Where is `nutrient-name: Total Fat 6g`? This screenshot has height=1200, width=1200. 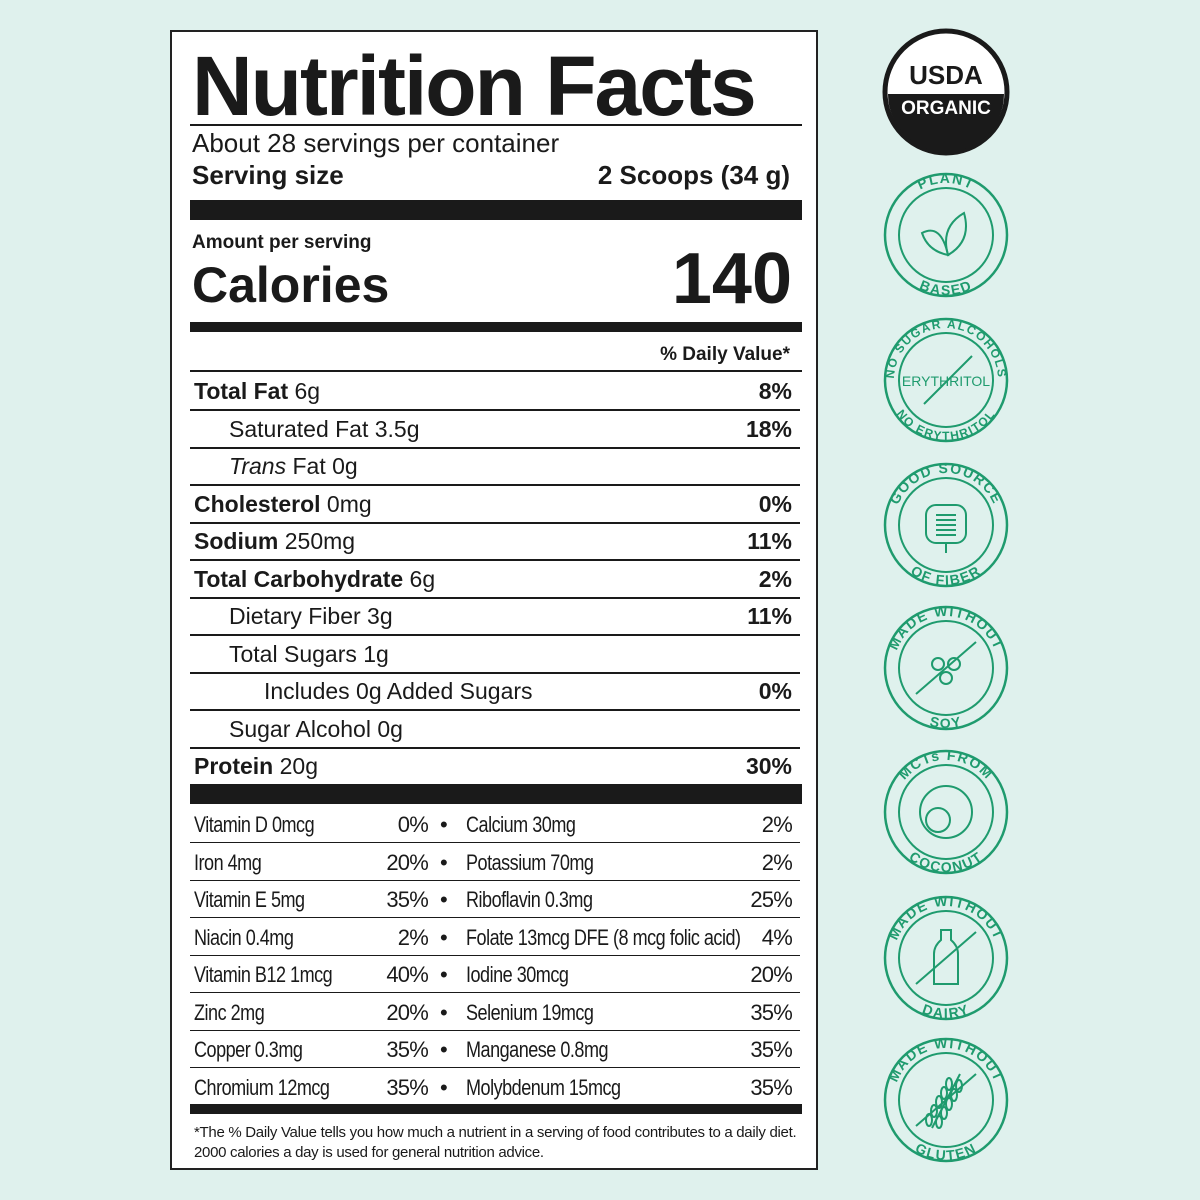
nutrient-name: Total Fat 6g is located at coordinates (257, 391).